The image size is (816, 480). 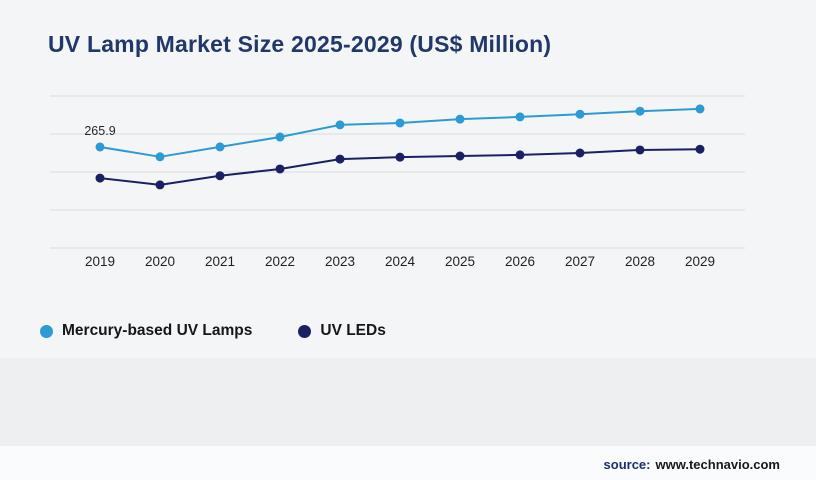 I want to click on chart-legend: Mercury-based UV Lamps UV LEDs, so click(x=213, y=331).